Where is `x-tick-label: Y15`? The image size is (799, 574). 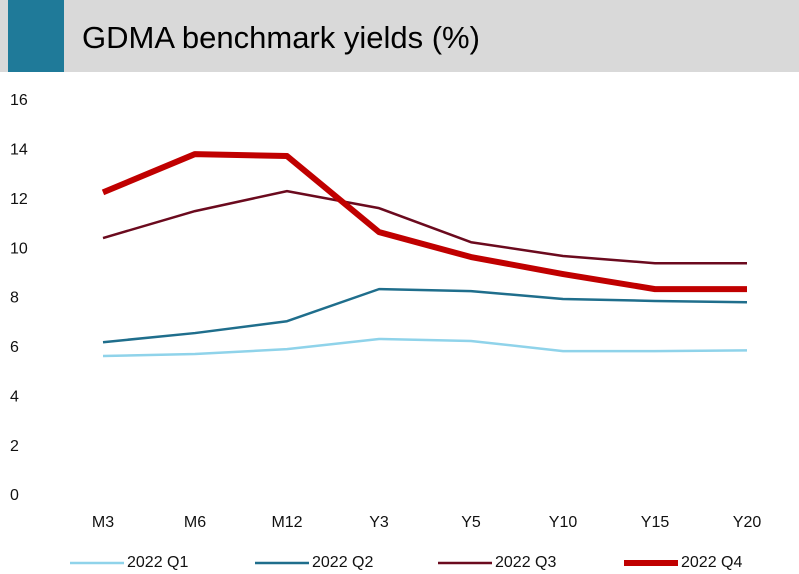
x-tick-label: Y15 is located at coordinates (655, 522).